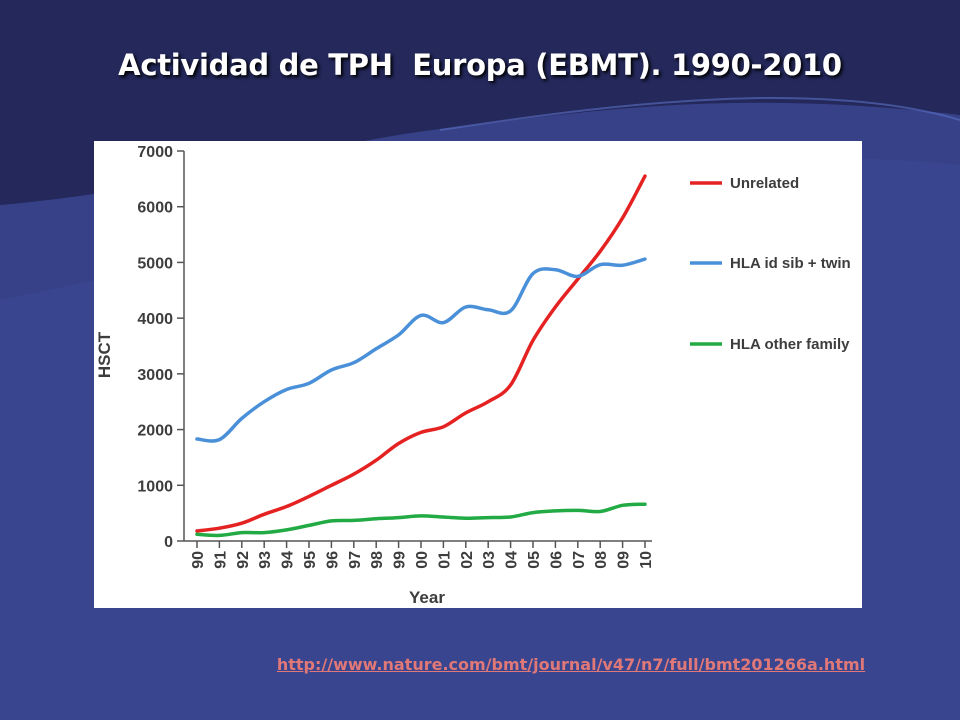 The image size is (960, 720). I want to click on x-axis-title: Year, so click(427, 597).